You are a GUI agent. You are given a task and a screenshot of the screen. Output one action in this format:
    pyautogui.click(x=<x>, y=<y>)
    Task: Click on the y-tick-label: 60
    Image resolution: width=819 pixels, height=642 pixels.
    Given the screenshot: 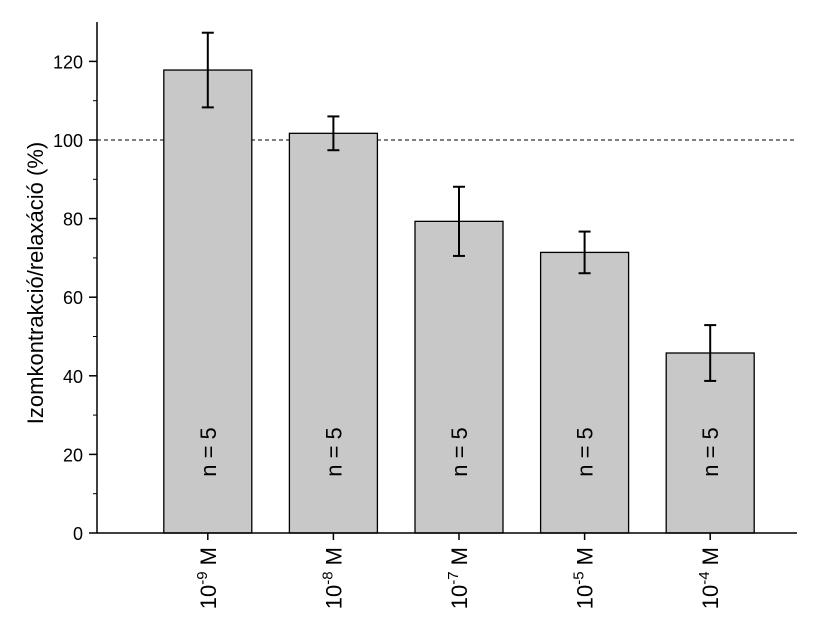 What is the action you would take?
    pyautogui.click(x=73, y=298)
    